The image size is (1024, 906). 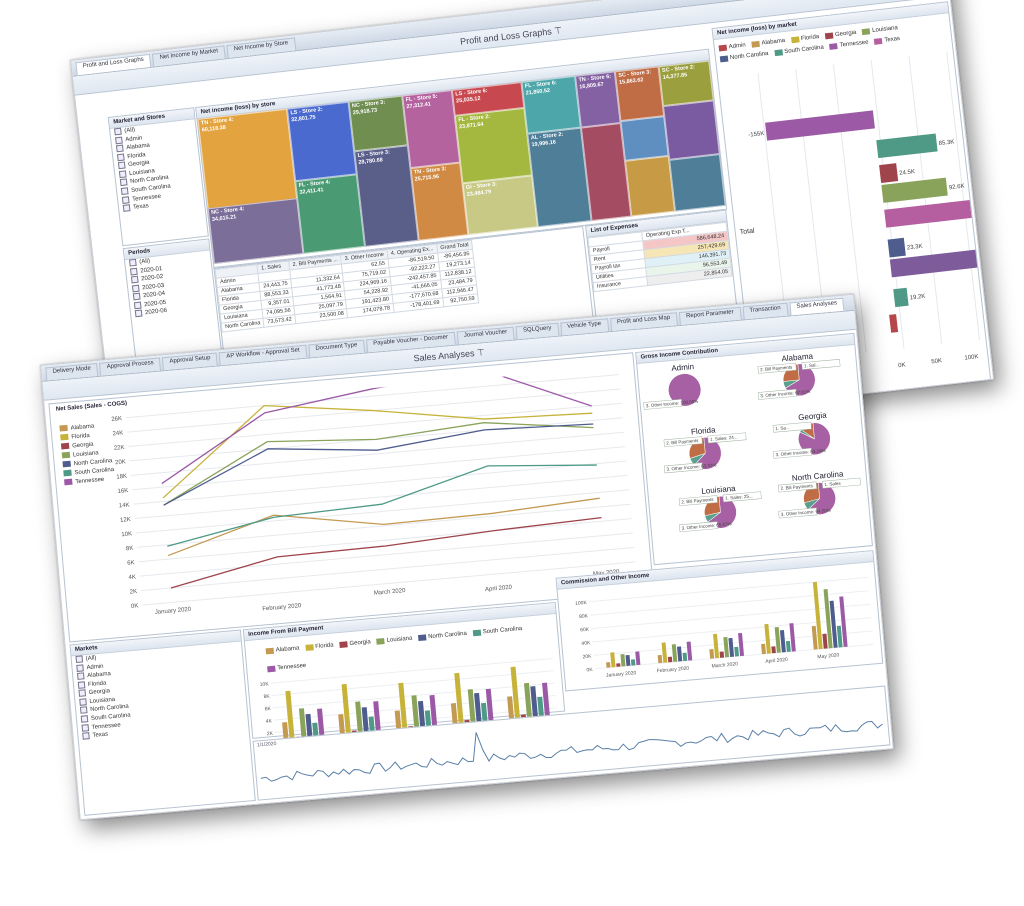 What do you see at coordinates (321, 141) in the screenshot?
I see `treemap-cell: LS - Store 2: 32,801.75` at bounding box center [321, 141].